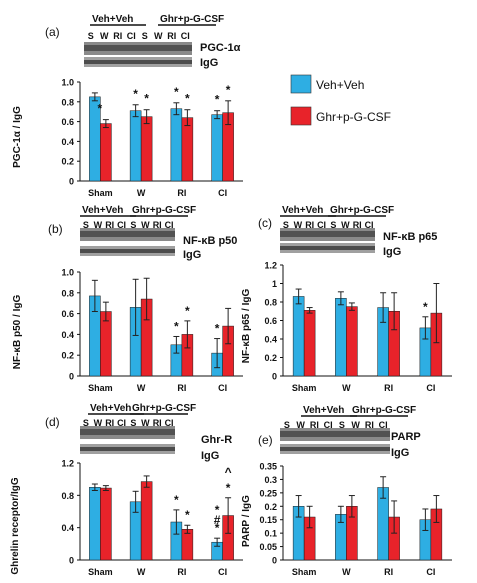  Describe the element at coordinates (298, 225) in the screenshot. I see `chart-c-blot-lane-1: W` at that location.